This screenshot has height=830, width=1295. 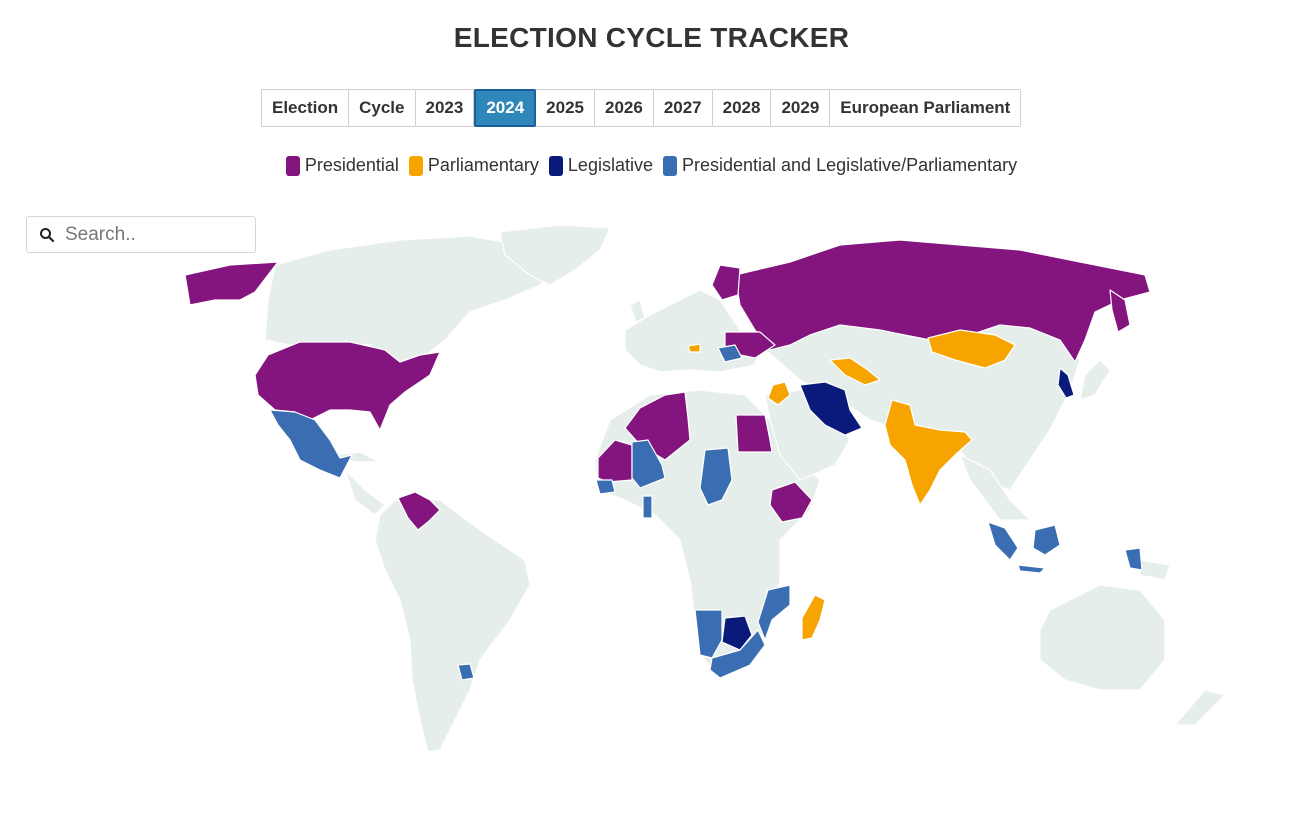 I want to click on country-japan, so click(x=1095, y=380).